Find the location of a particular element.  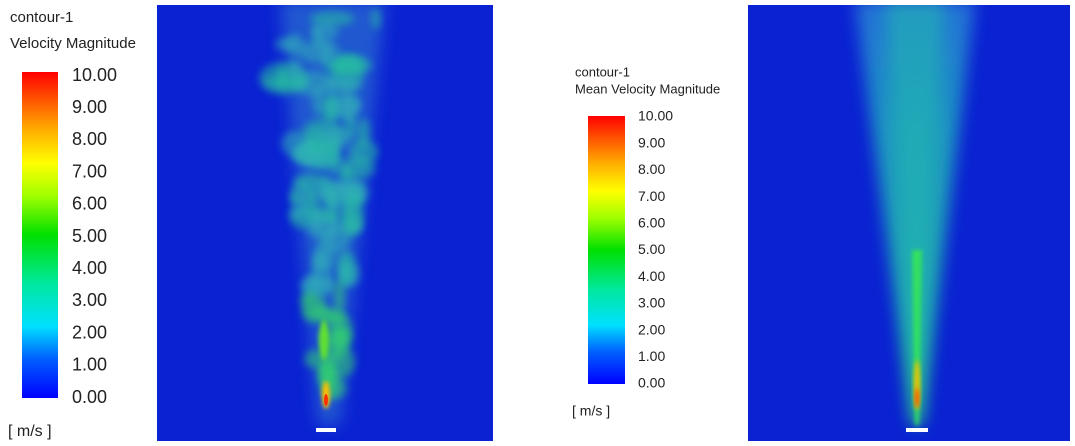

mean-velocity-plume is located at coordinates (915, 215).